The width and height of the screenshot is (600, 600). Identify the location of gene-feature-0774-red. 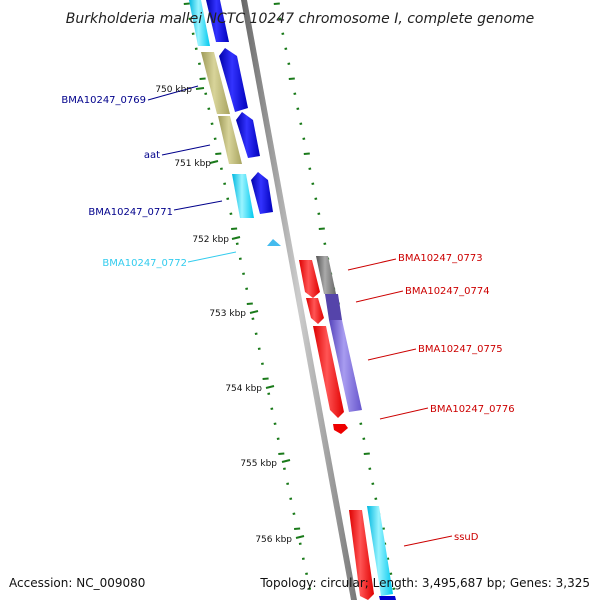
(315, 311).